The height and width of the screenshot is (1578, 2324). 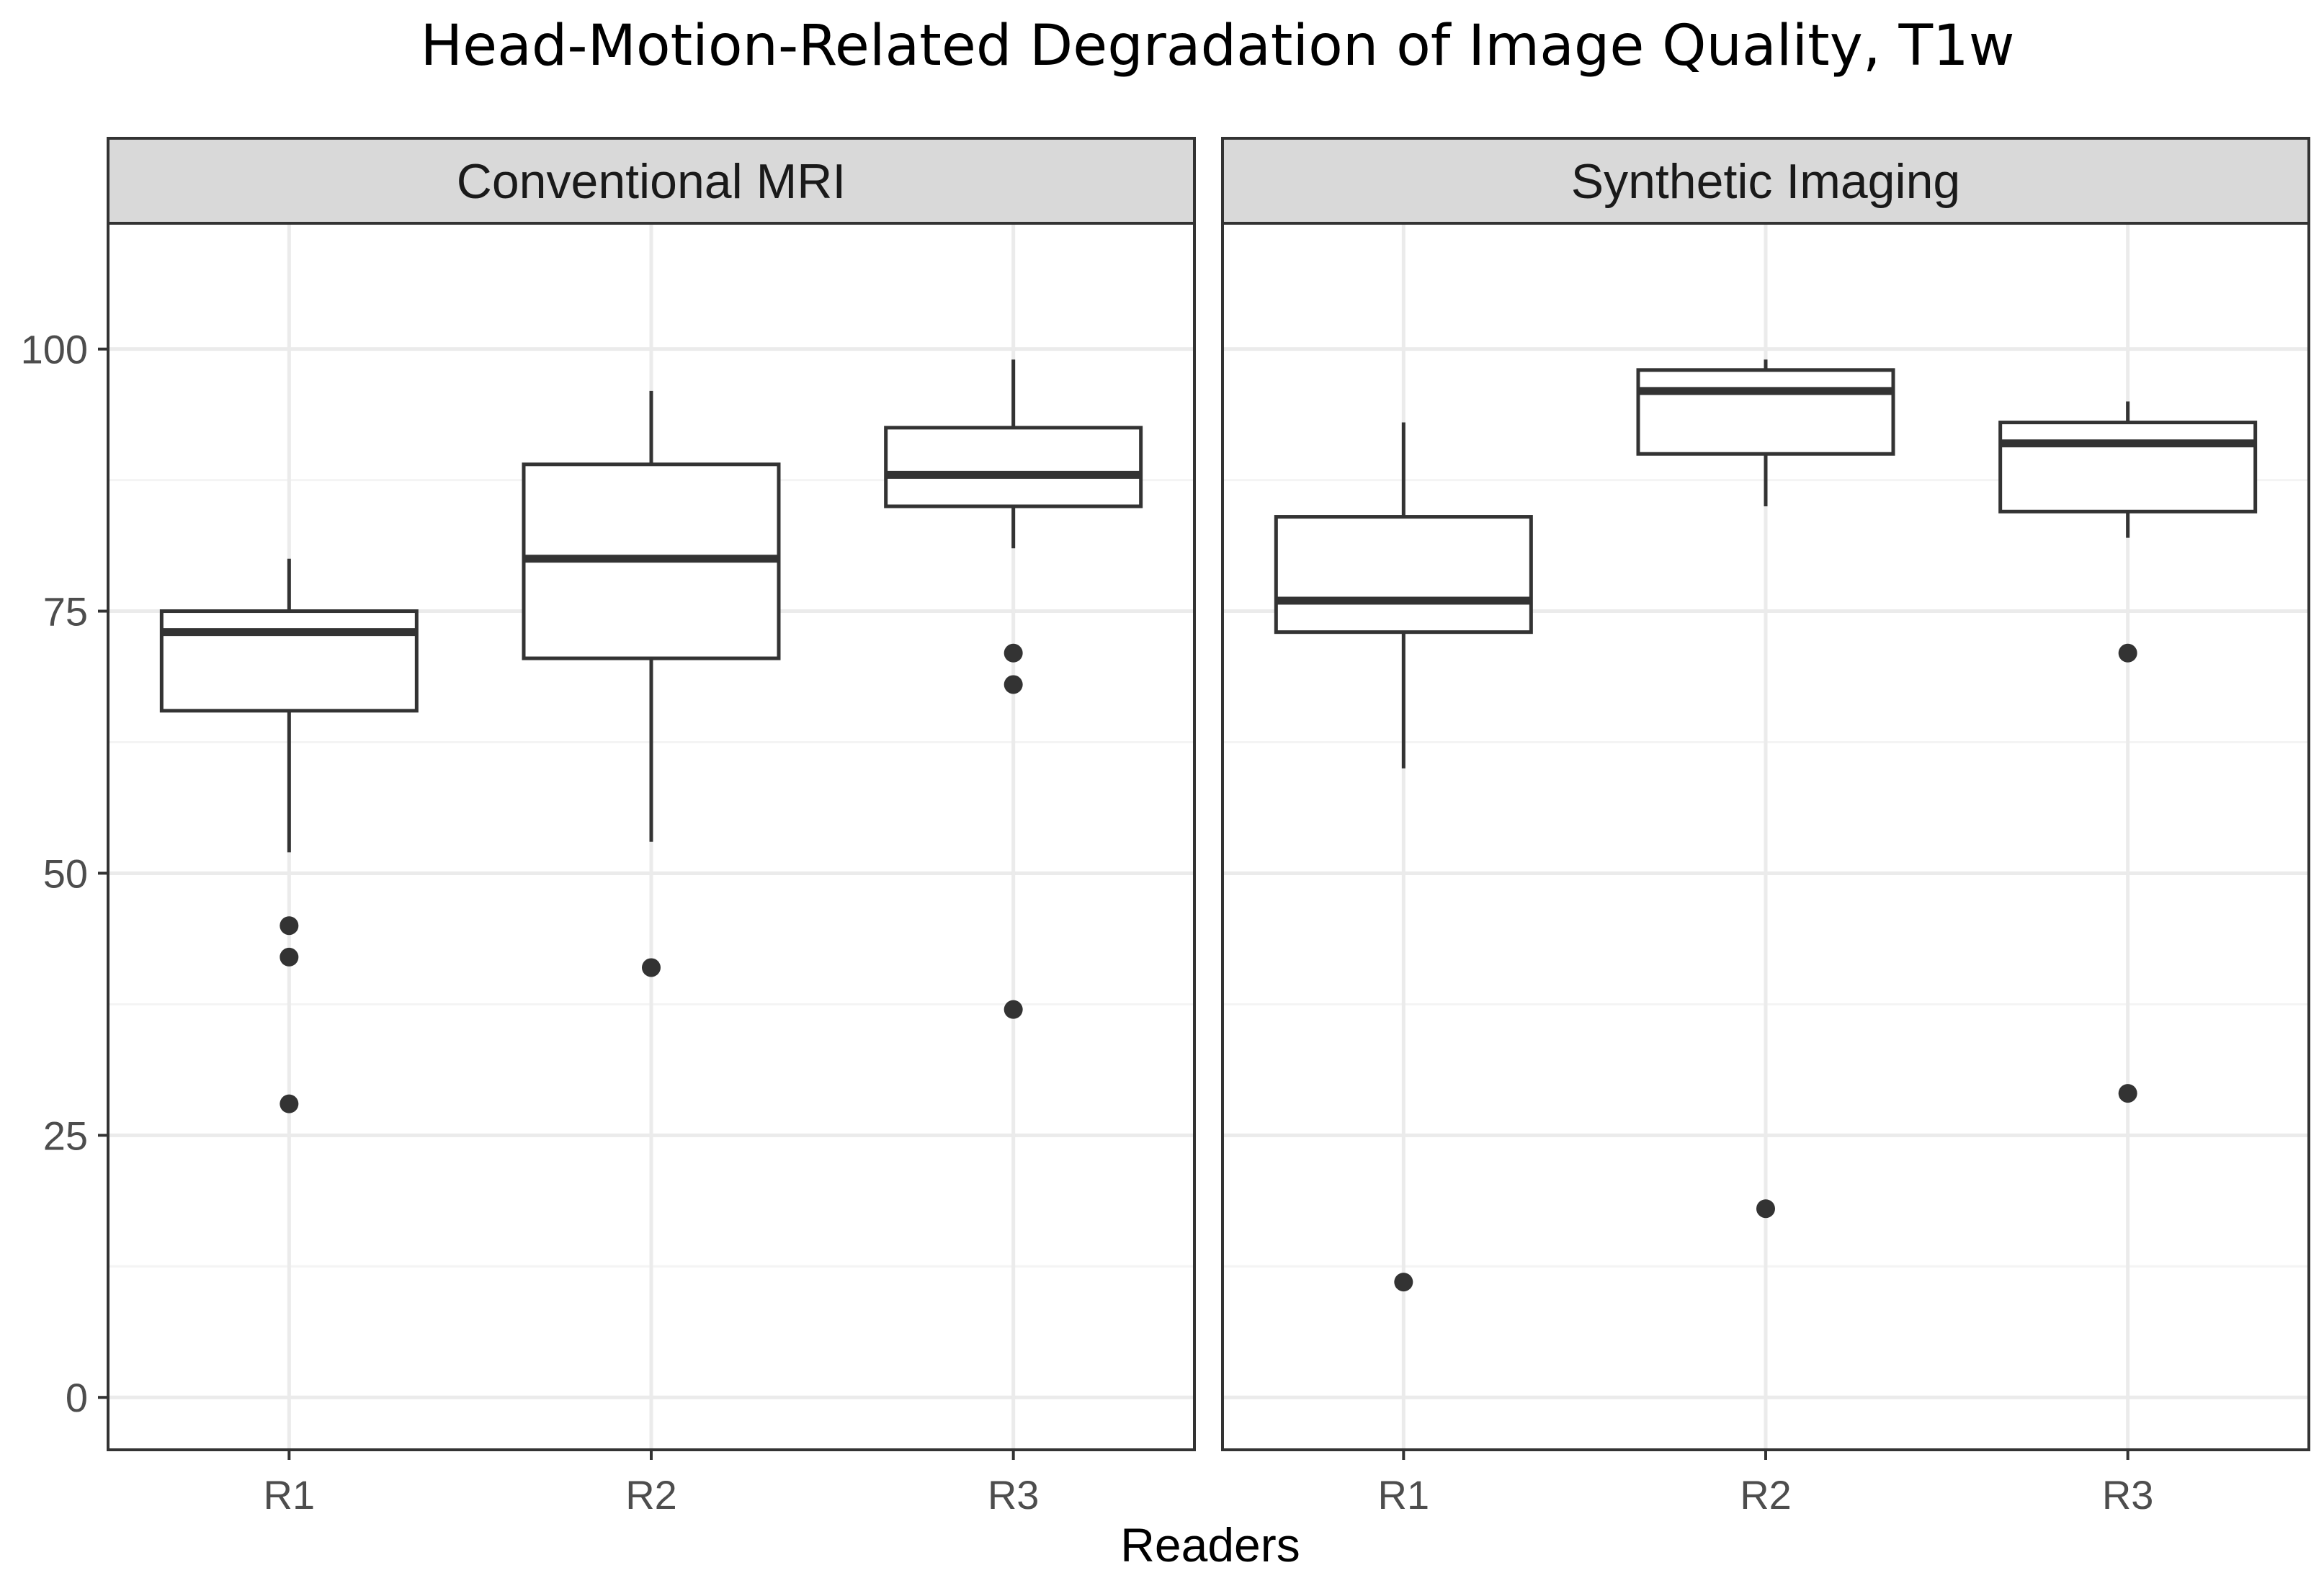 I want to click on y-tick-label: 50, so click(x=65, y=873).